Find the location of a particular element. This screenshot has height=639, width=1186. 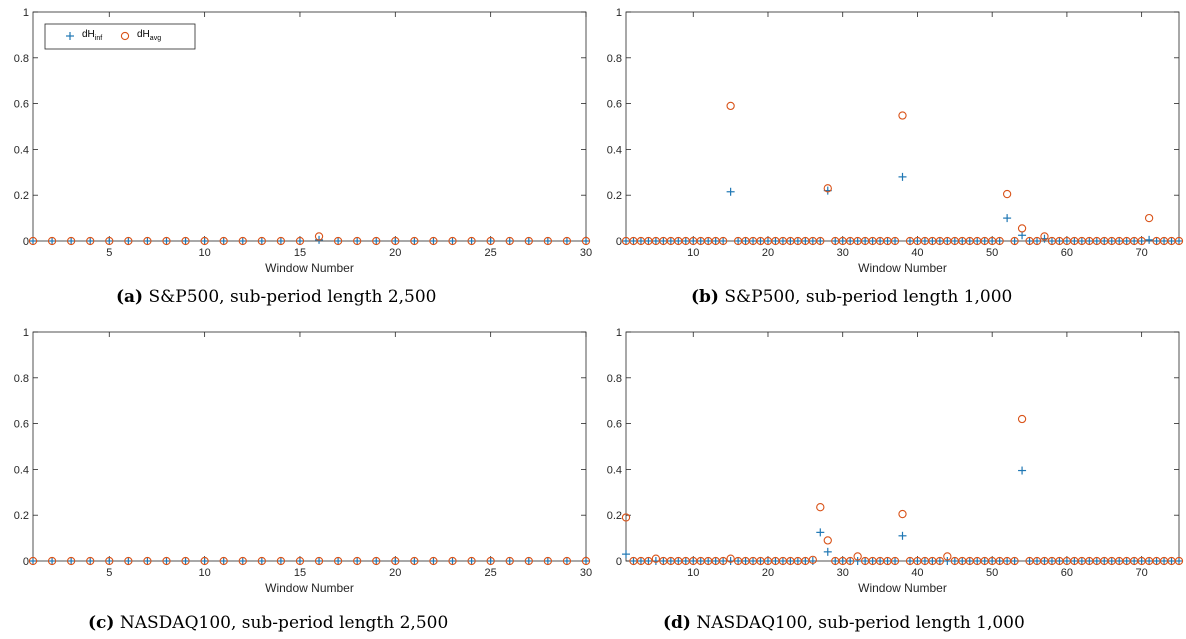

caption-b: (b) S&P500, sub-period length 1,000 is located at coordinates (851, 297).